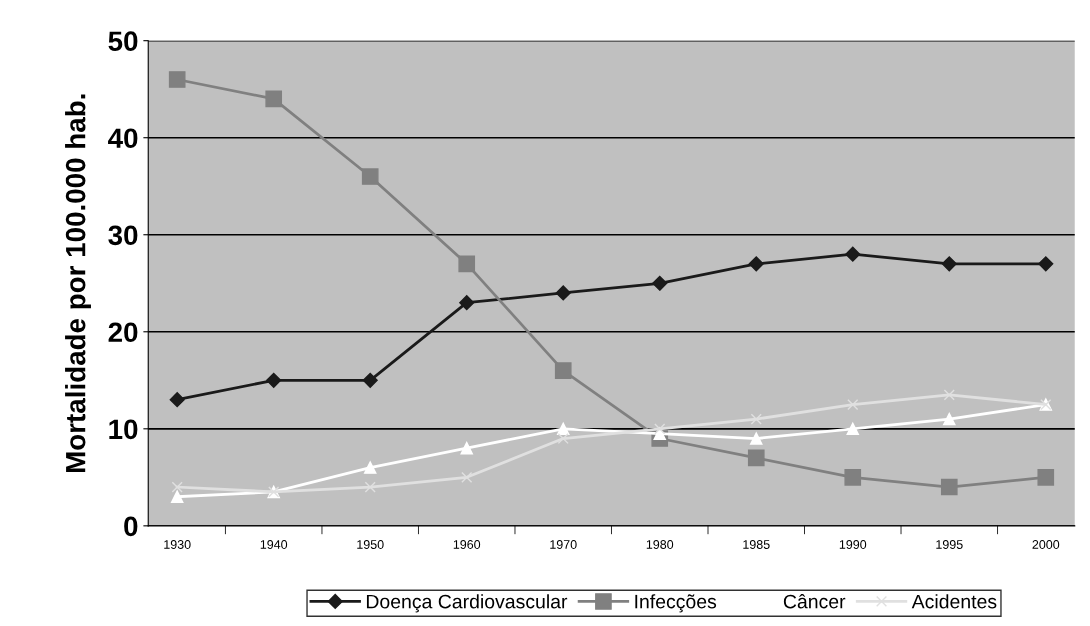  Describe the element at coordinates (123, 429) in the screenshot. I see `y-tick-label: 10` at that location.